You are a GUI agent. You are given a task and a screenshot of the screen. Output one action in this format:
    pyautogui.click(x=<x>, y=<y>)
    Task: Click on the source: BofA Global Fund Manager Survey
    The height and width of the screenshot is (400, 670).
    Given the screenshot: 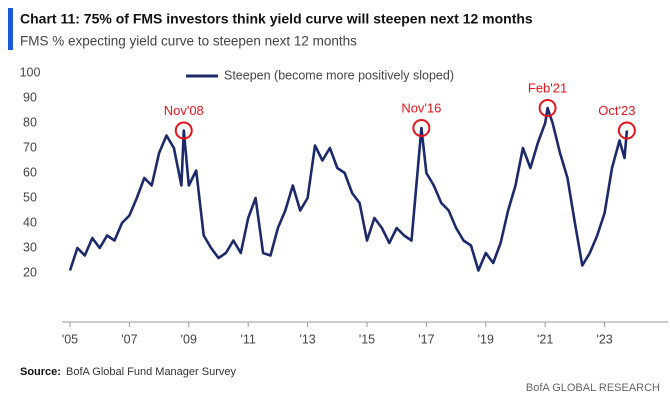 What is the action you would take?
    pyautogui.click(x=151, y=372)
    